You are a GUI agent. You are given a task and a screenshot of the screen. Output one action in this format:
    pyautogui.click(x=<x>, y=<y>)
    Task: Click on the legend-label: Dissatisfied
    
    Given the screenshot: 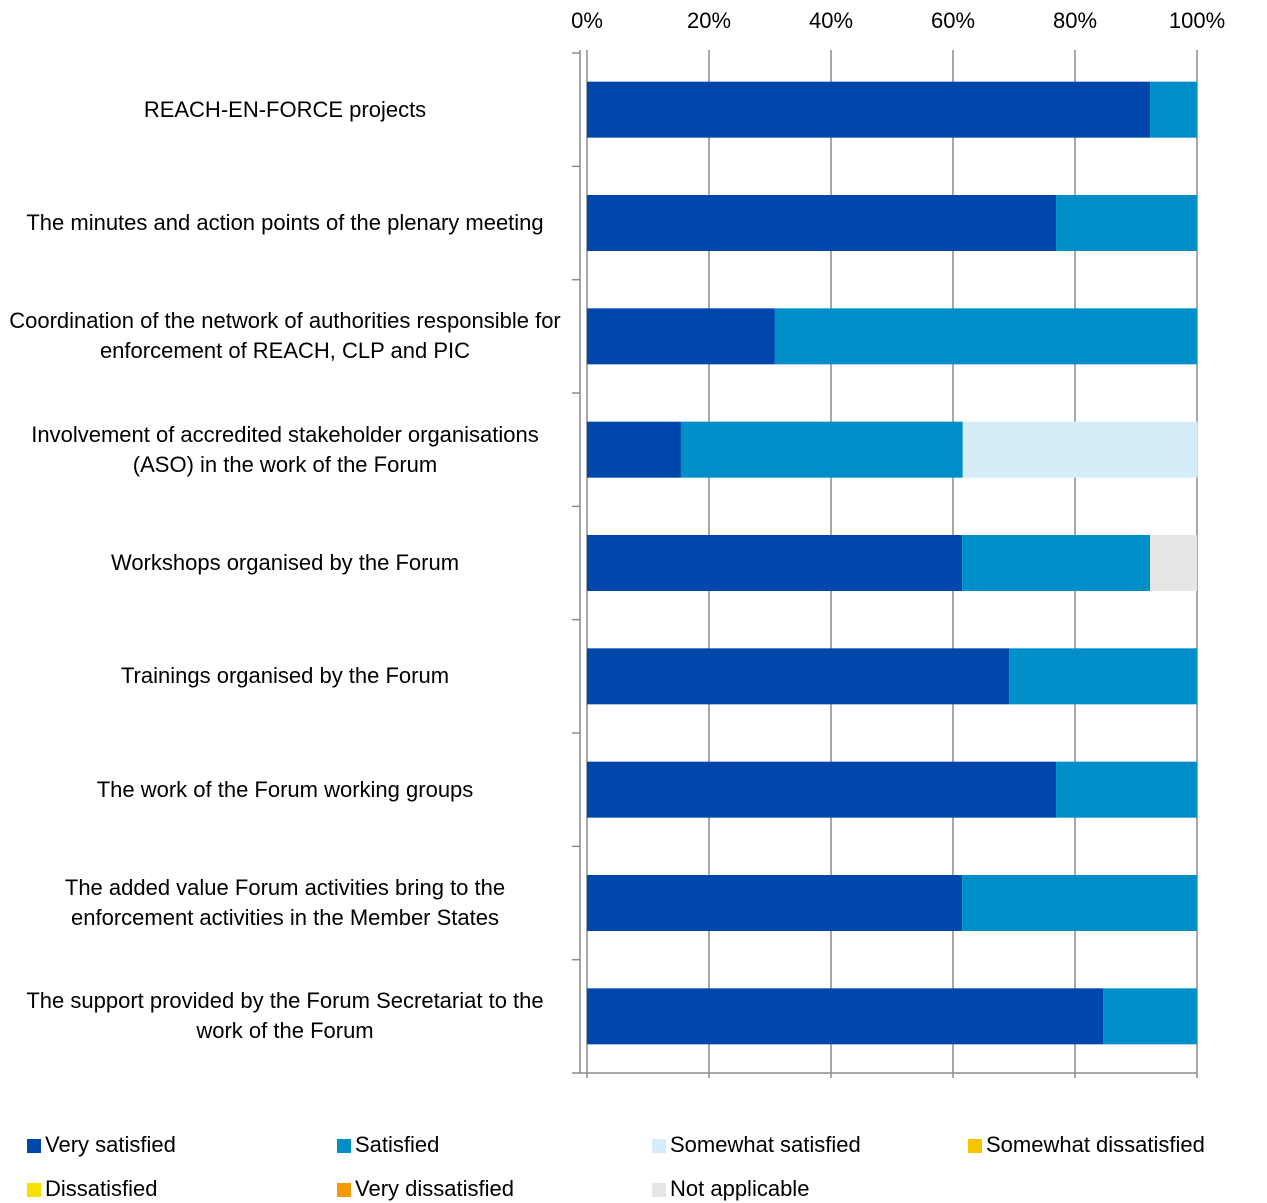 What is the action you would take?
    pyautogui.click(x=101, y=1188)
    